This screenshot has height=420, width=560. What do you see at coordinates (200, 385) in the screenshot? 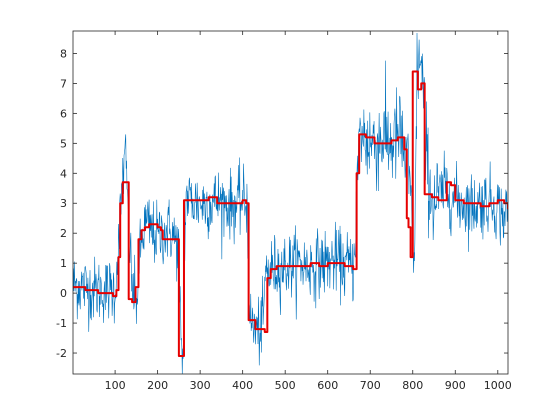
I see `x-tick-label: 300` at bounding box center [200, 385].